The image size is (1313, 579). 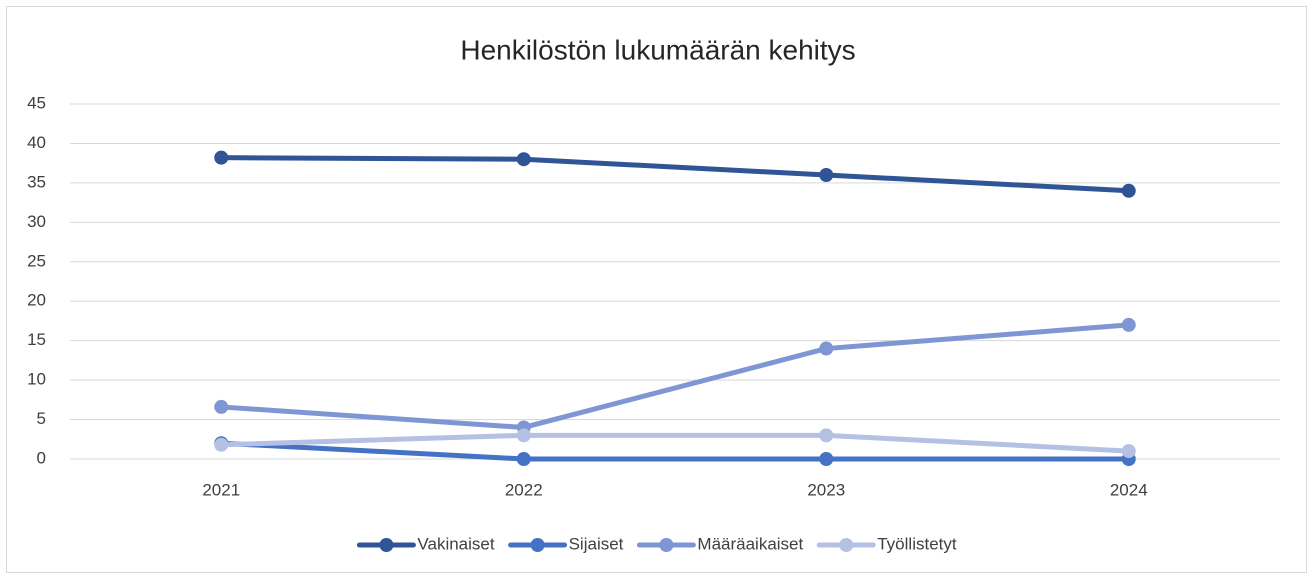 I want to click on x-tick-label: 2022, so click(x=524, y=489).